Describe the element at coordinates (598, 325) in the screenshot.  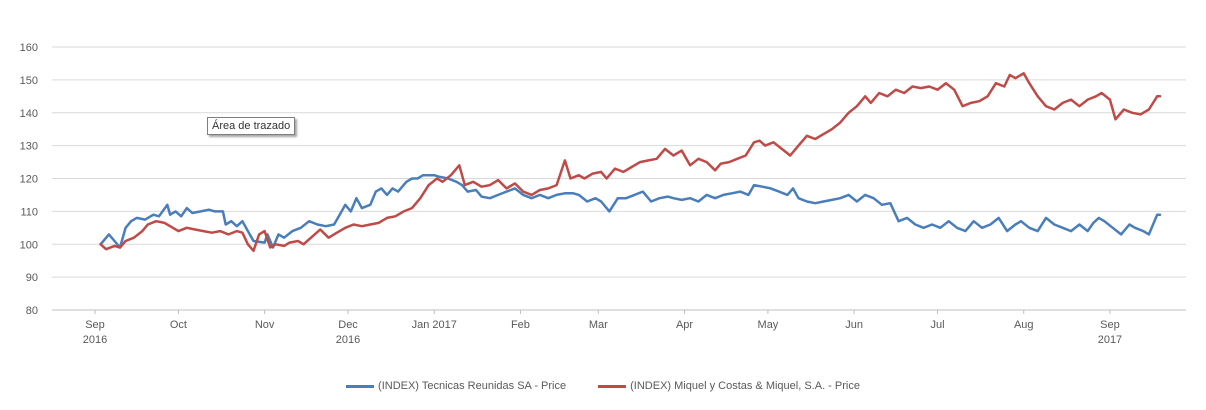
I see `x-tick-label: Mar` at that location.